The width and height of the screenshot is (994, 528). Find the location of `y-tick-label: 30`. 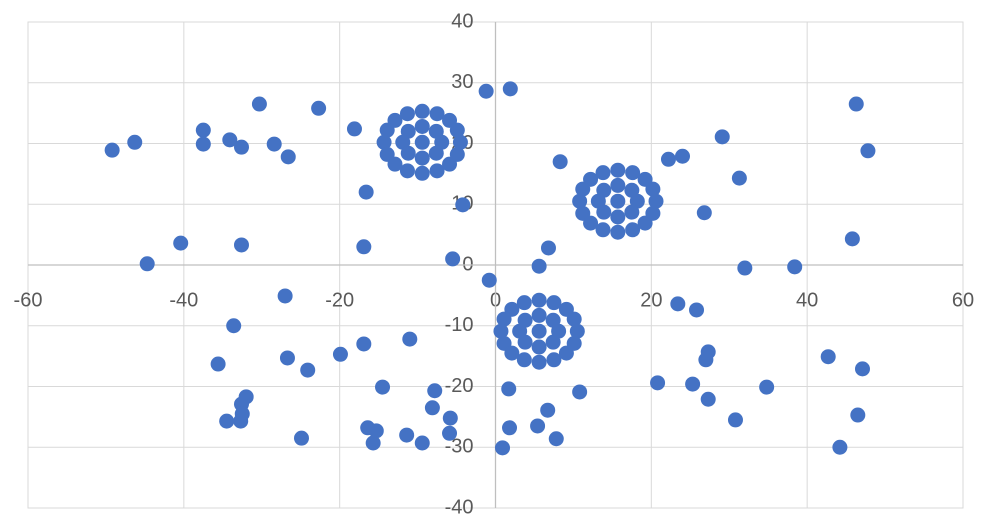

y-tick-label: 30 is located at coordinates (462, 82).